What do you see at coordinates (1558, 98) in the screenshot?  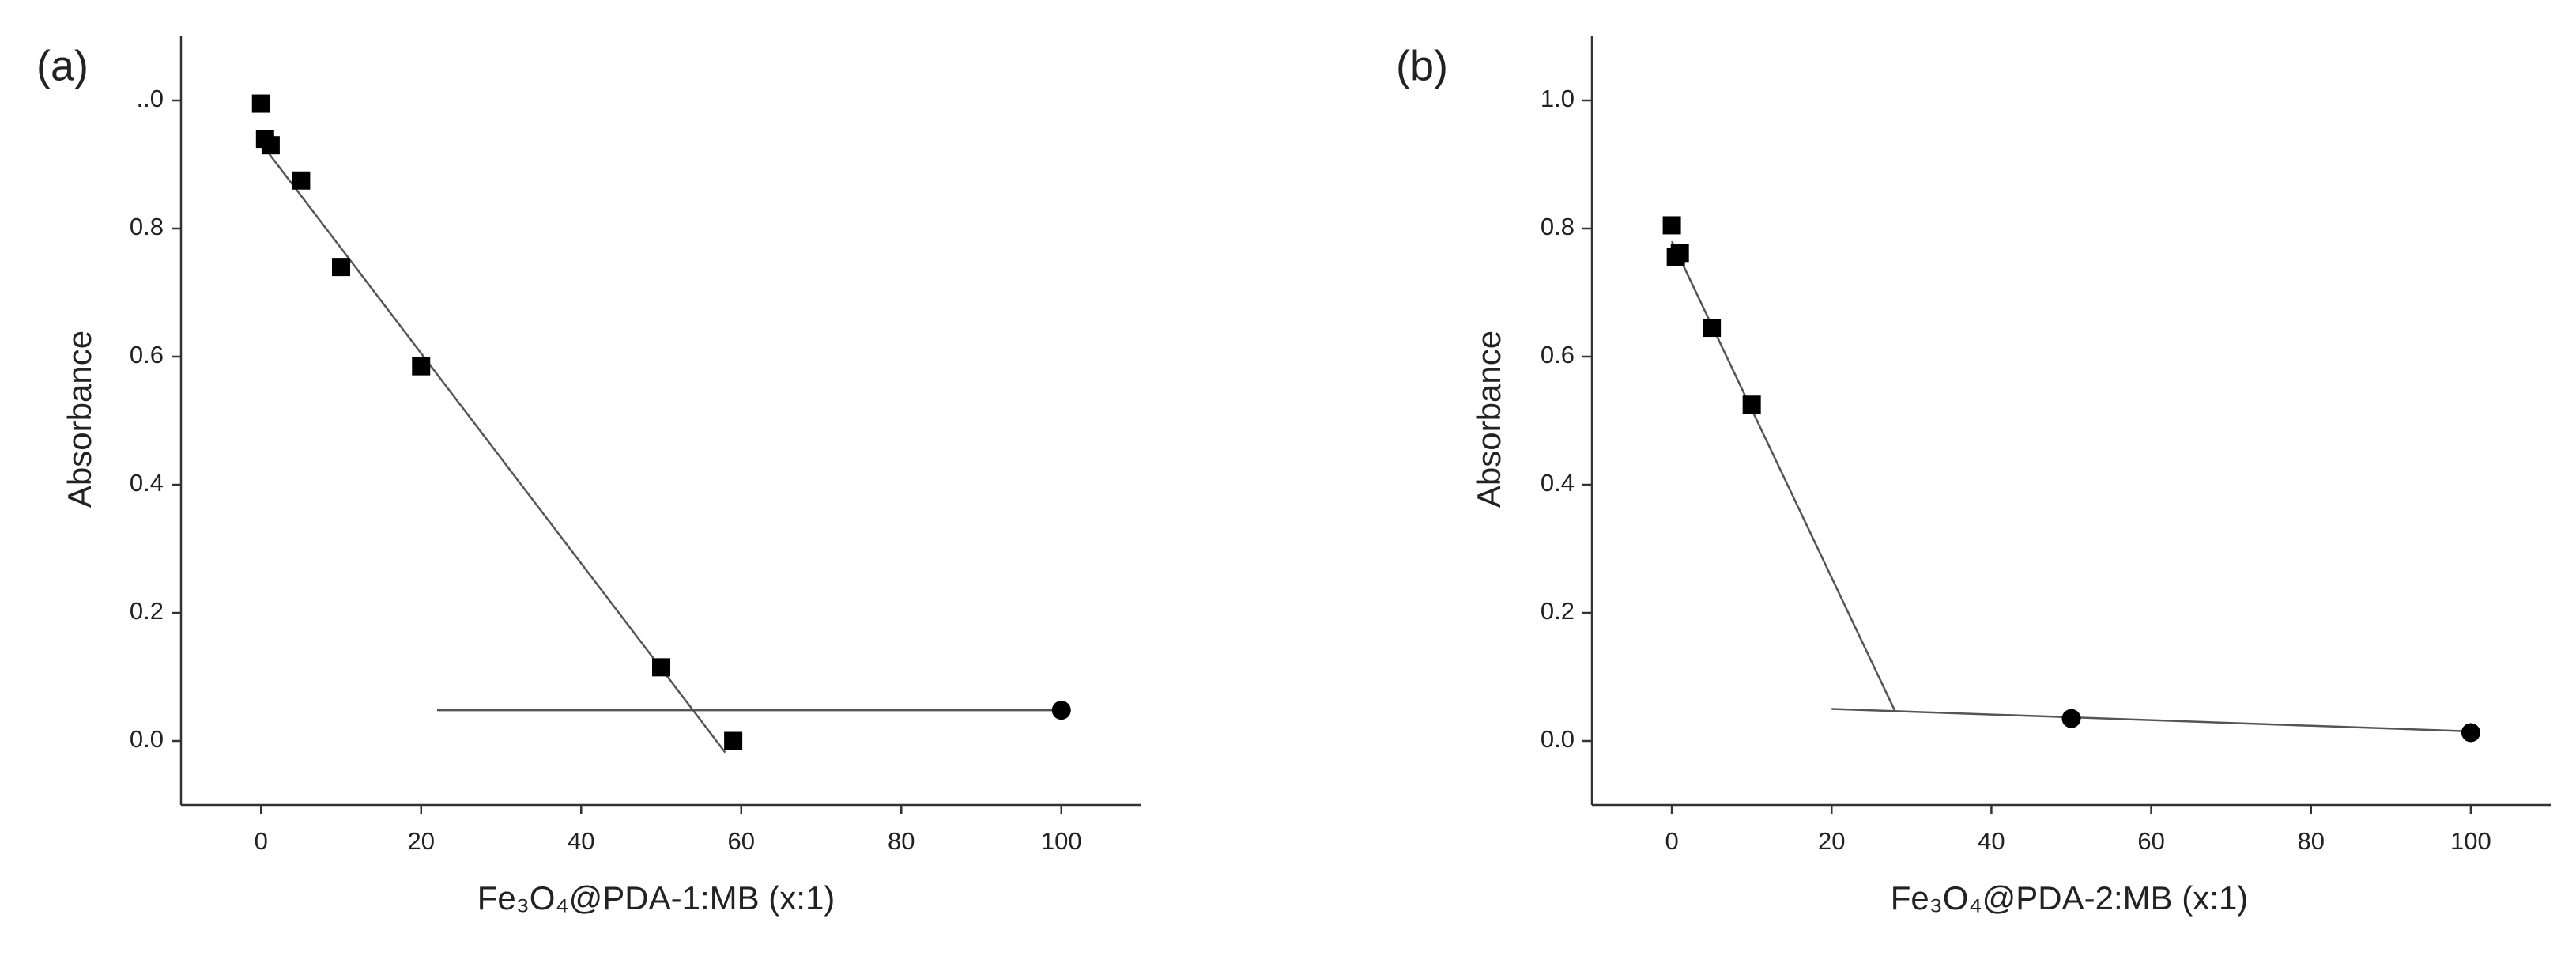 I see `y-tick-label: 1.0` at bounding box center [1558, 98].